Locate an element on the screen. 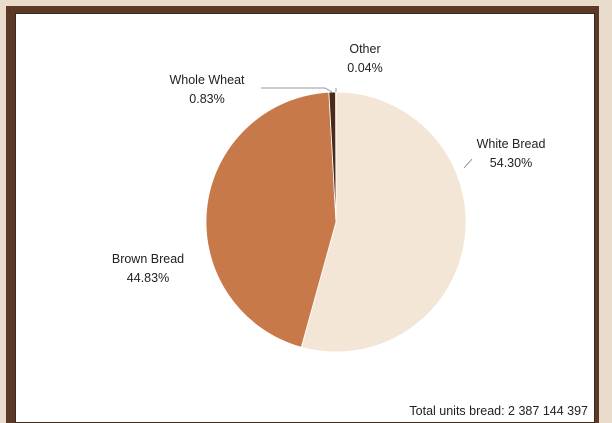 Image resolution: width=612 pixels, height=423 pixels. leader-line-white-bread is located at coordinates (468, 163).